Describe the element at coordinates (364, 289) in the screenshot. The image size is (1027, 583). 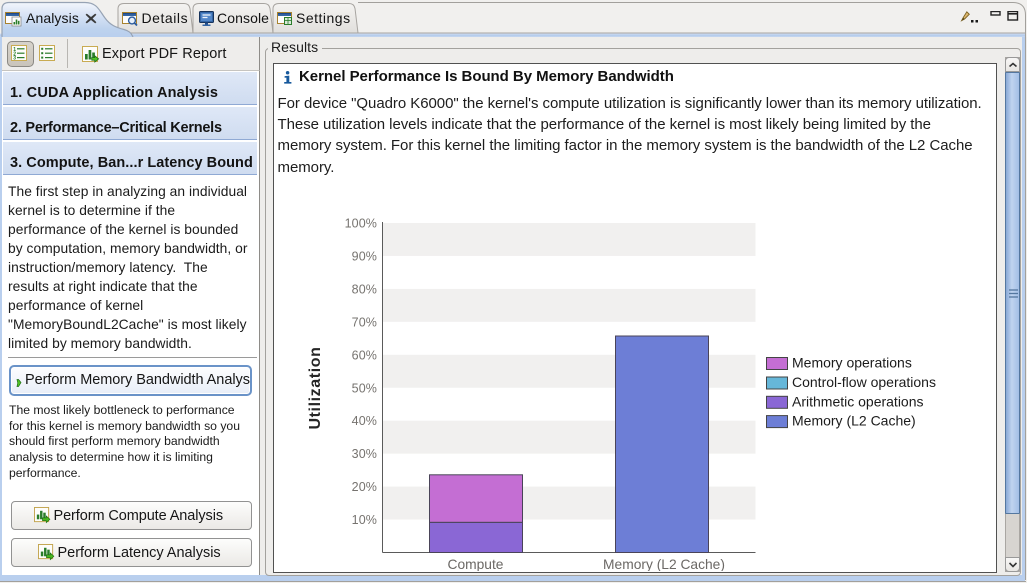
I see `svg-text: 80%` at that location.